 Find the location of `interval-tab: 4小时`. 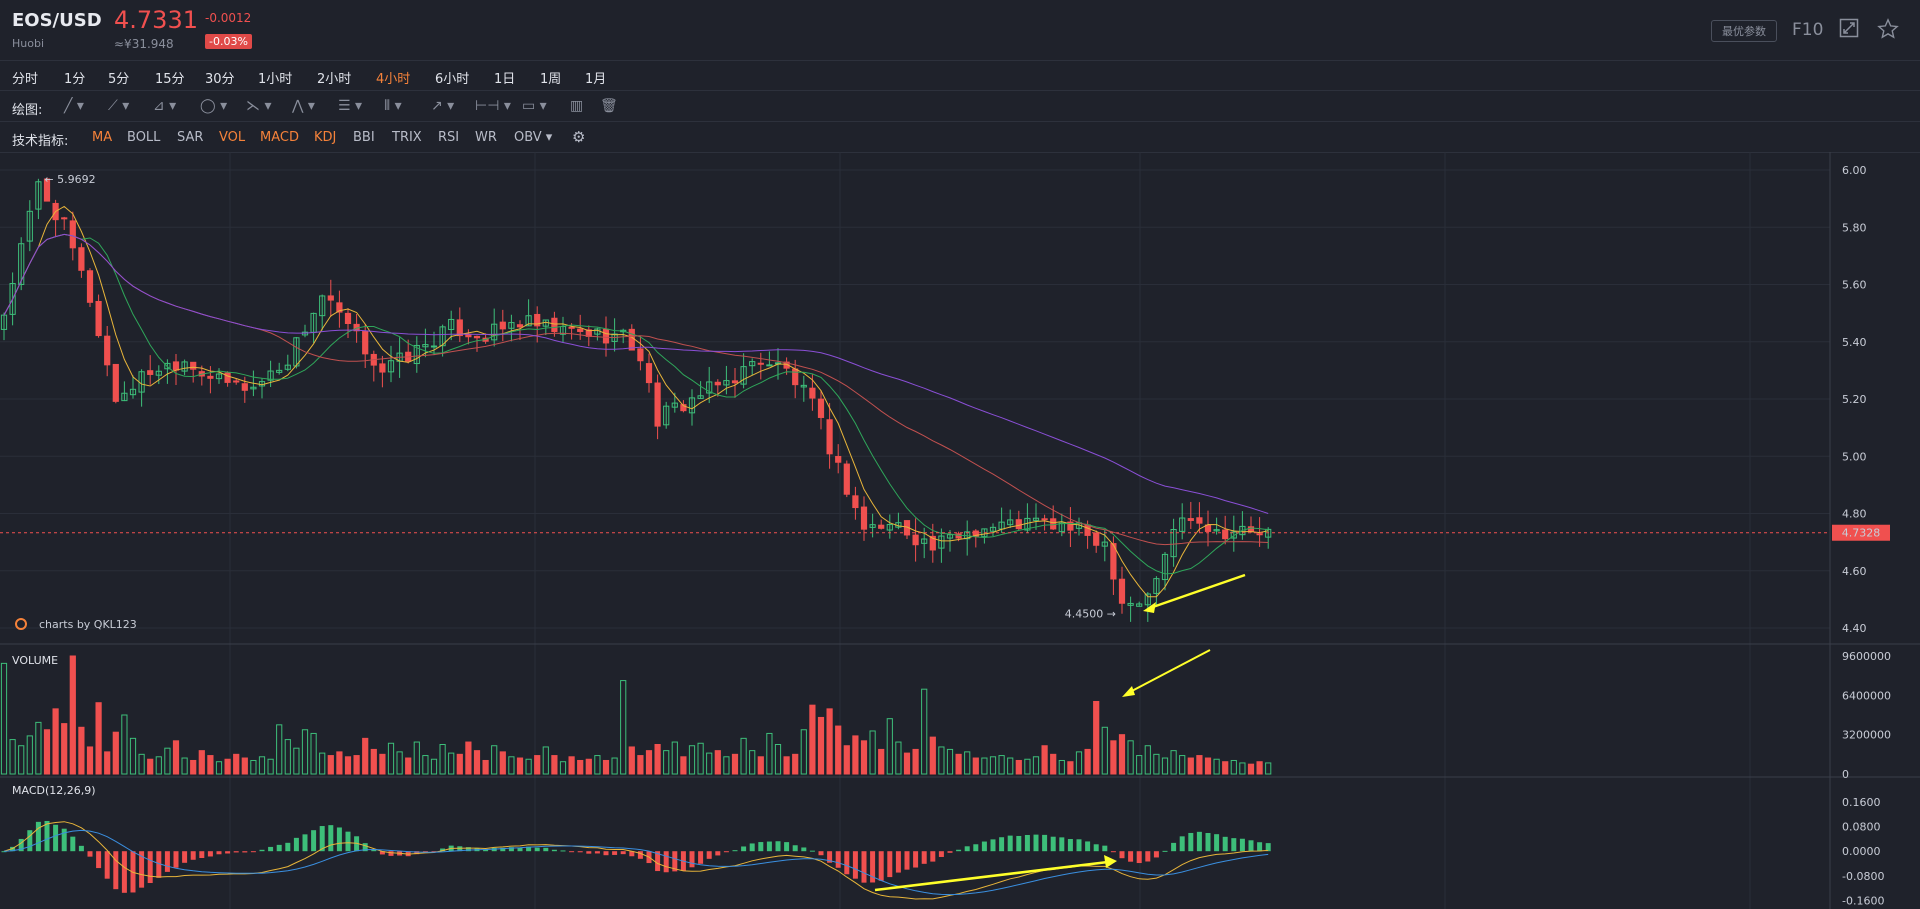

interval-tab: 4小时 is located at coordinates (393, 79).